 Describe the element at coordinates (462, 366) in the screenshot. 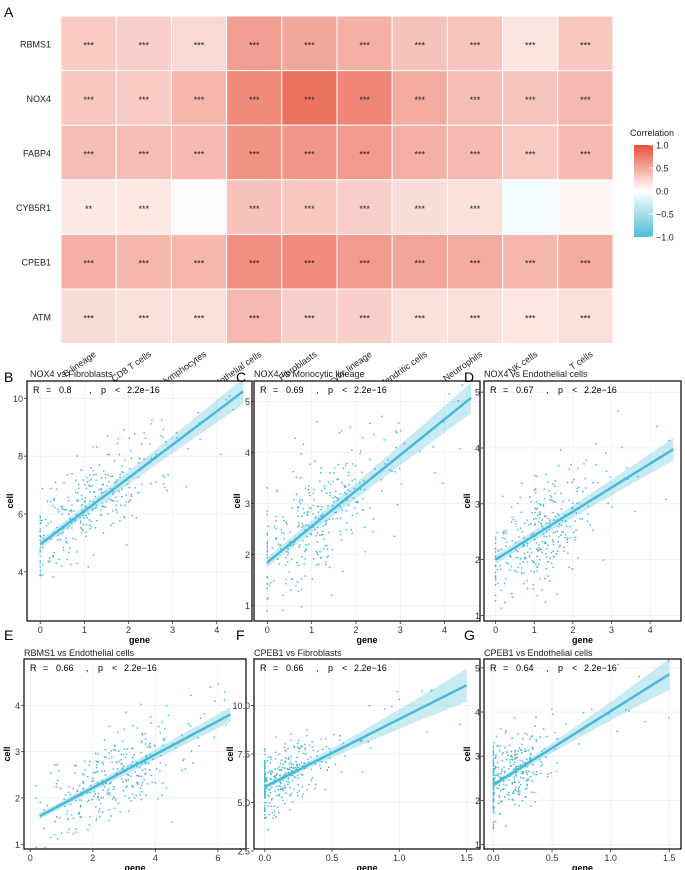

I see `heatmap-col-label: Neutrophils` at that location.